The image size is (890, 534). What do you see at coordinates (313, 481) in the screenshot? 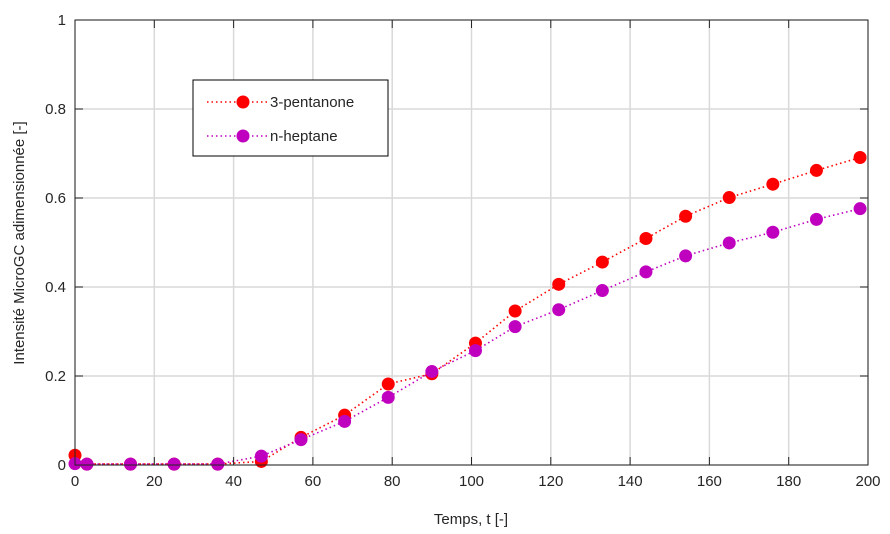
I see `x-tick-label: 60` at bounding box center [313, 481].